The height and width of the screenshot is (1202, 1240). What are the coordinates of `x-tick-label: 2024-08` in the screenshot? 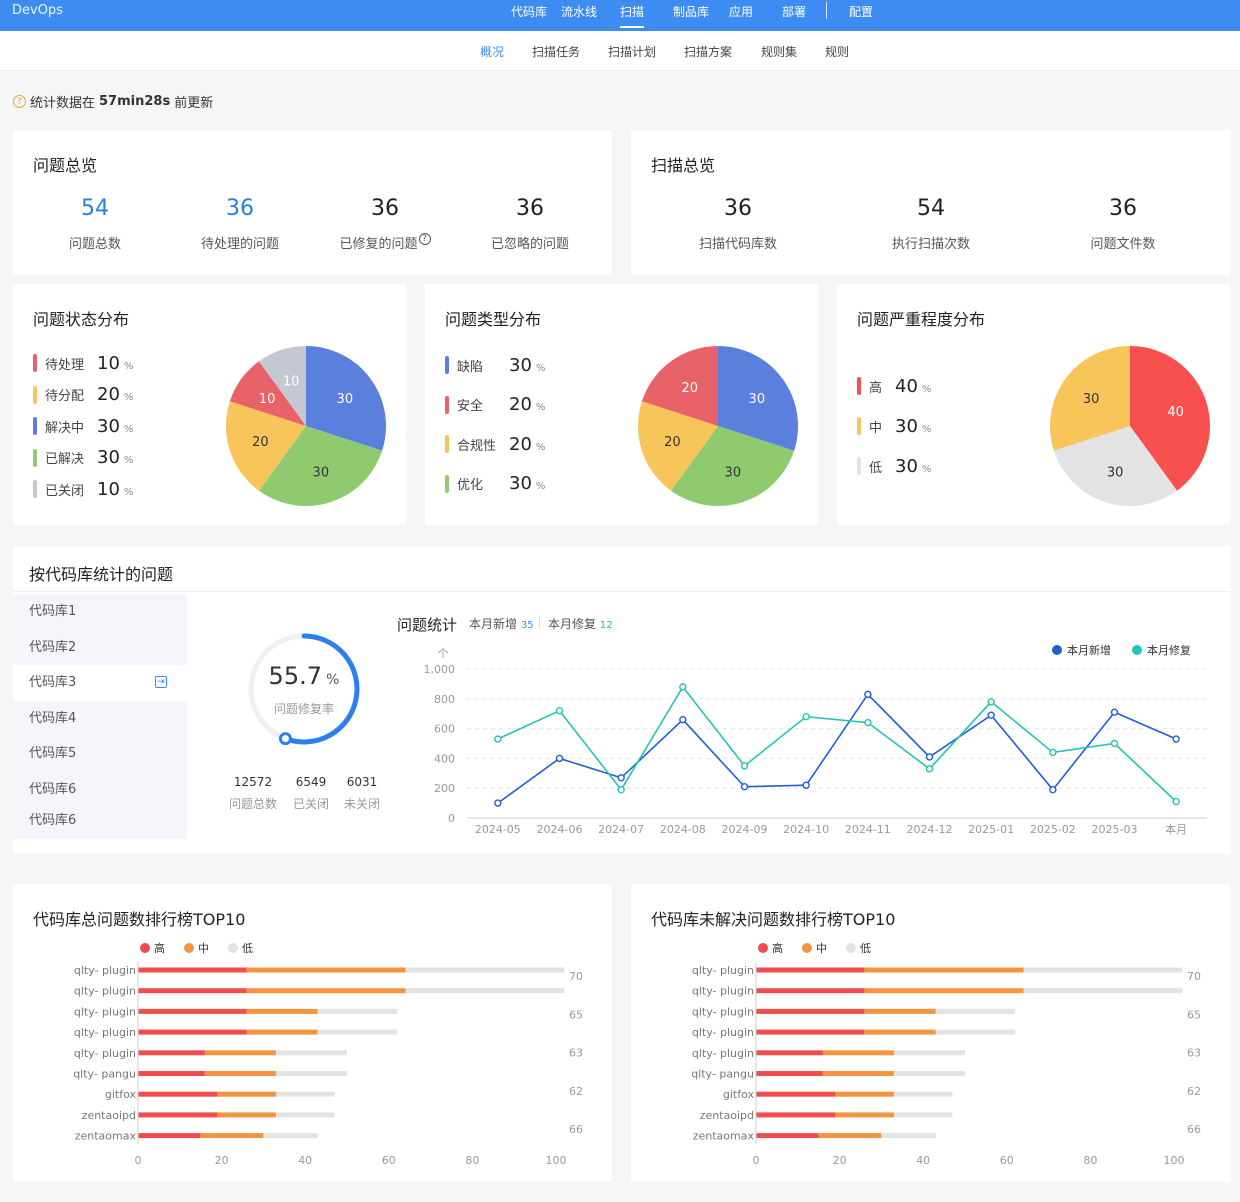 It's located at (683, 829).